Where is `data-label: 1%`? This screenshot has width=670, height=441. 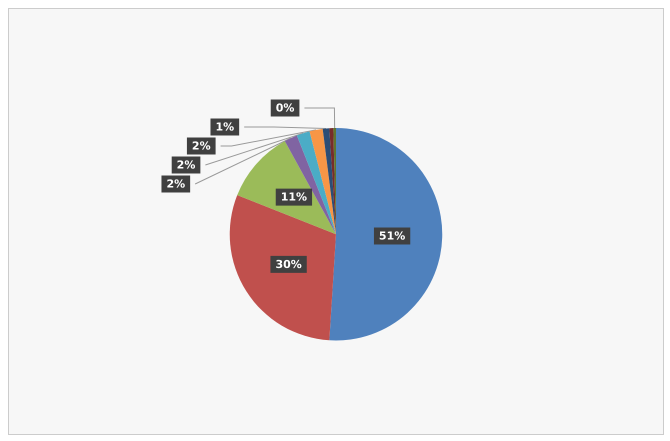 data-label: 1% is located at coordinates (224, 127).